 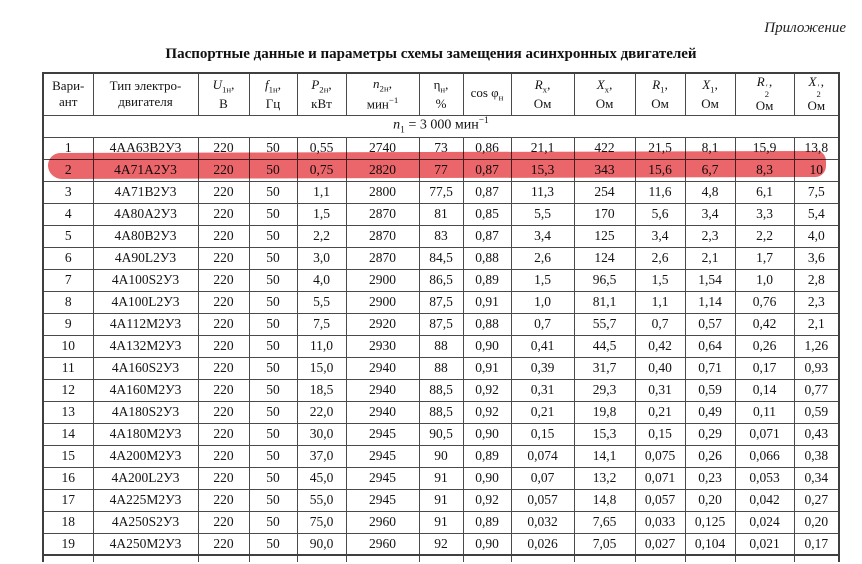 What do you see at coordinates (660, 368) in the screenshot?
I see `cell-r1: 0,40` at bounding box center [660, 368].